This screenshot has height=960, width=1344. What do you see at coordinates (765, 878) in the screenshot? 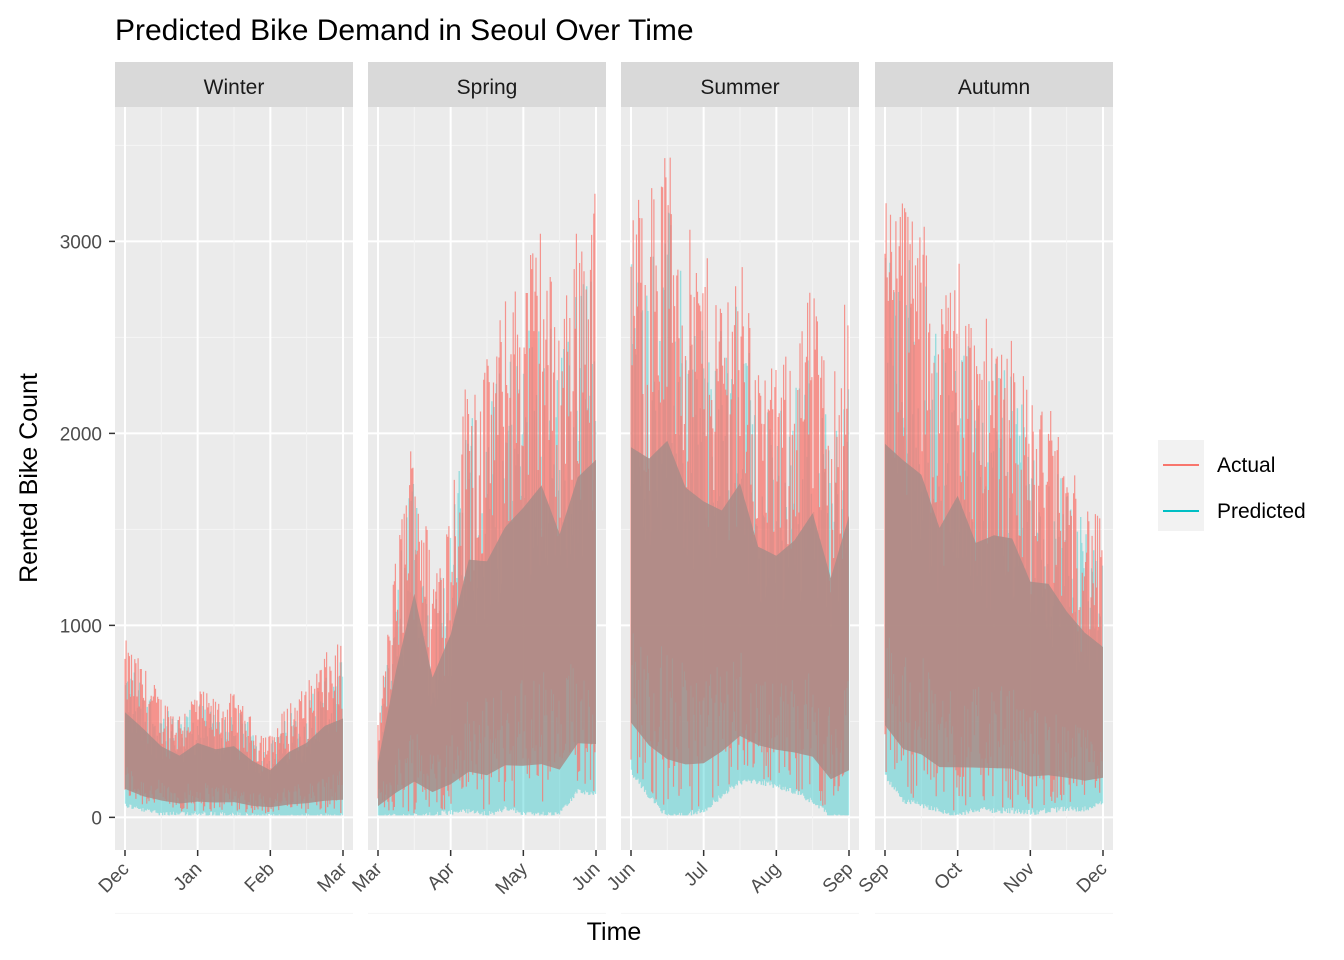
I see `x-tick-label: Aug` at bounding box center [765, 878].